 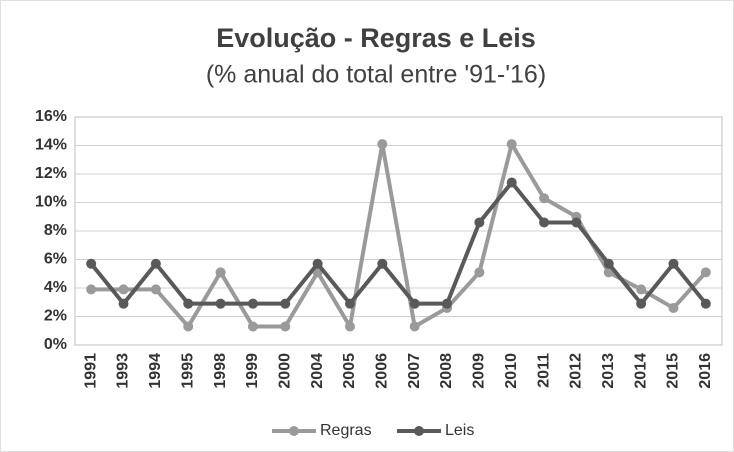 I want to click on y-tick-label: 14%, so click(x=51, y=145).